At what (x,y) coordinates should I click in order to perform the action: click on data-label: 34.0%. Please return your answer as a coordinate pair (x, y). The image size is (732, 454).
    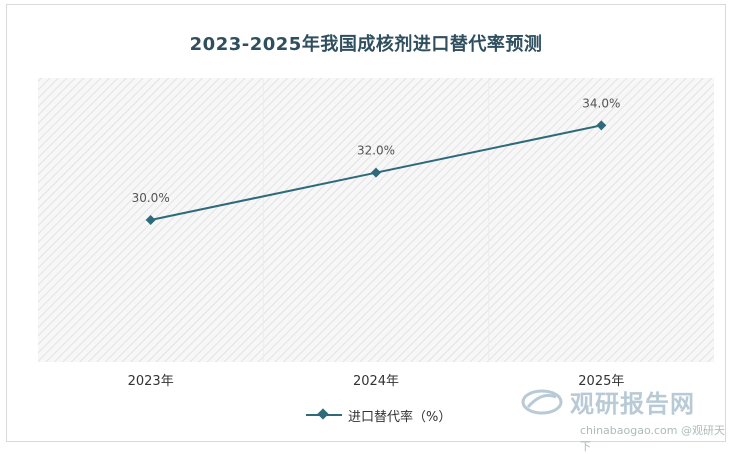
    Looking at the image, I should click on (601, 103).